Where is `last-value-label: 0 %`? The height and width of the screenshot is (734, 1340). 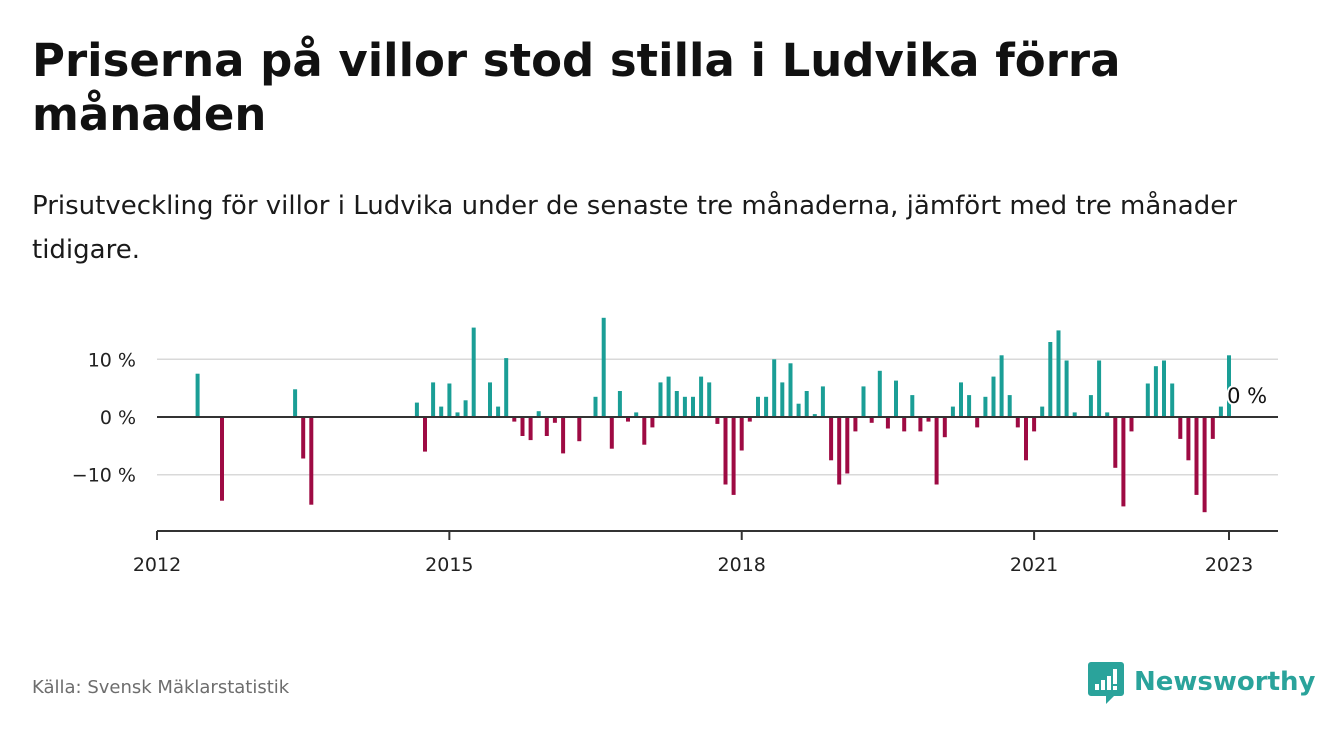
last-value-label: 0 % is located at coordinates (1247, 396).